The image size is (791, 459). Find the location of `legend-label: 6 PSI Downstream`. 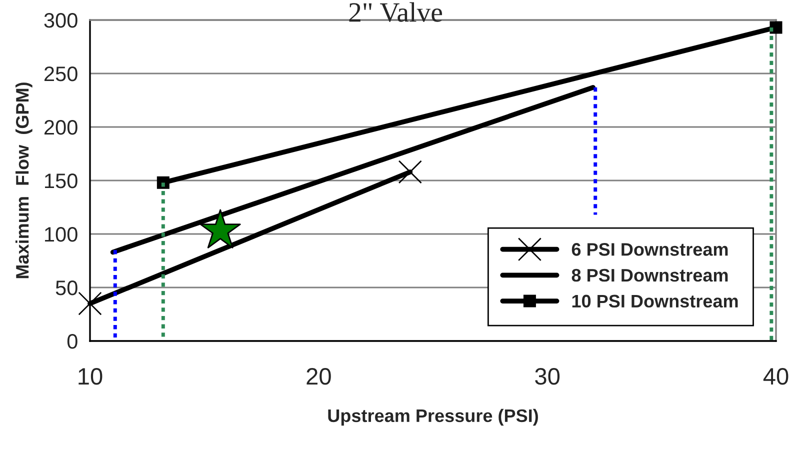

legend-label: 6 PSI Downstream is located at coordinates (650, 249).